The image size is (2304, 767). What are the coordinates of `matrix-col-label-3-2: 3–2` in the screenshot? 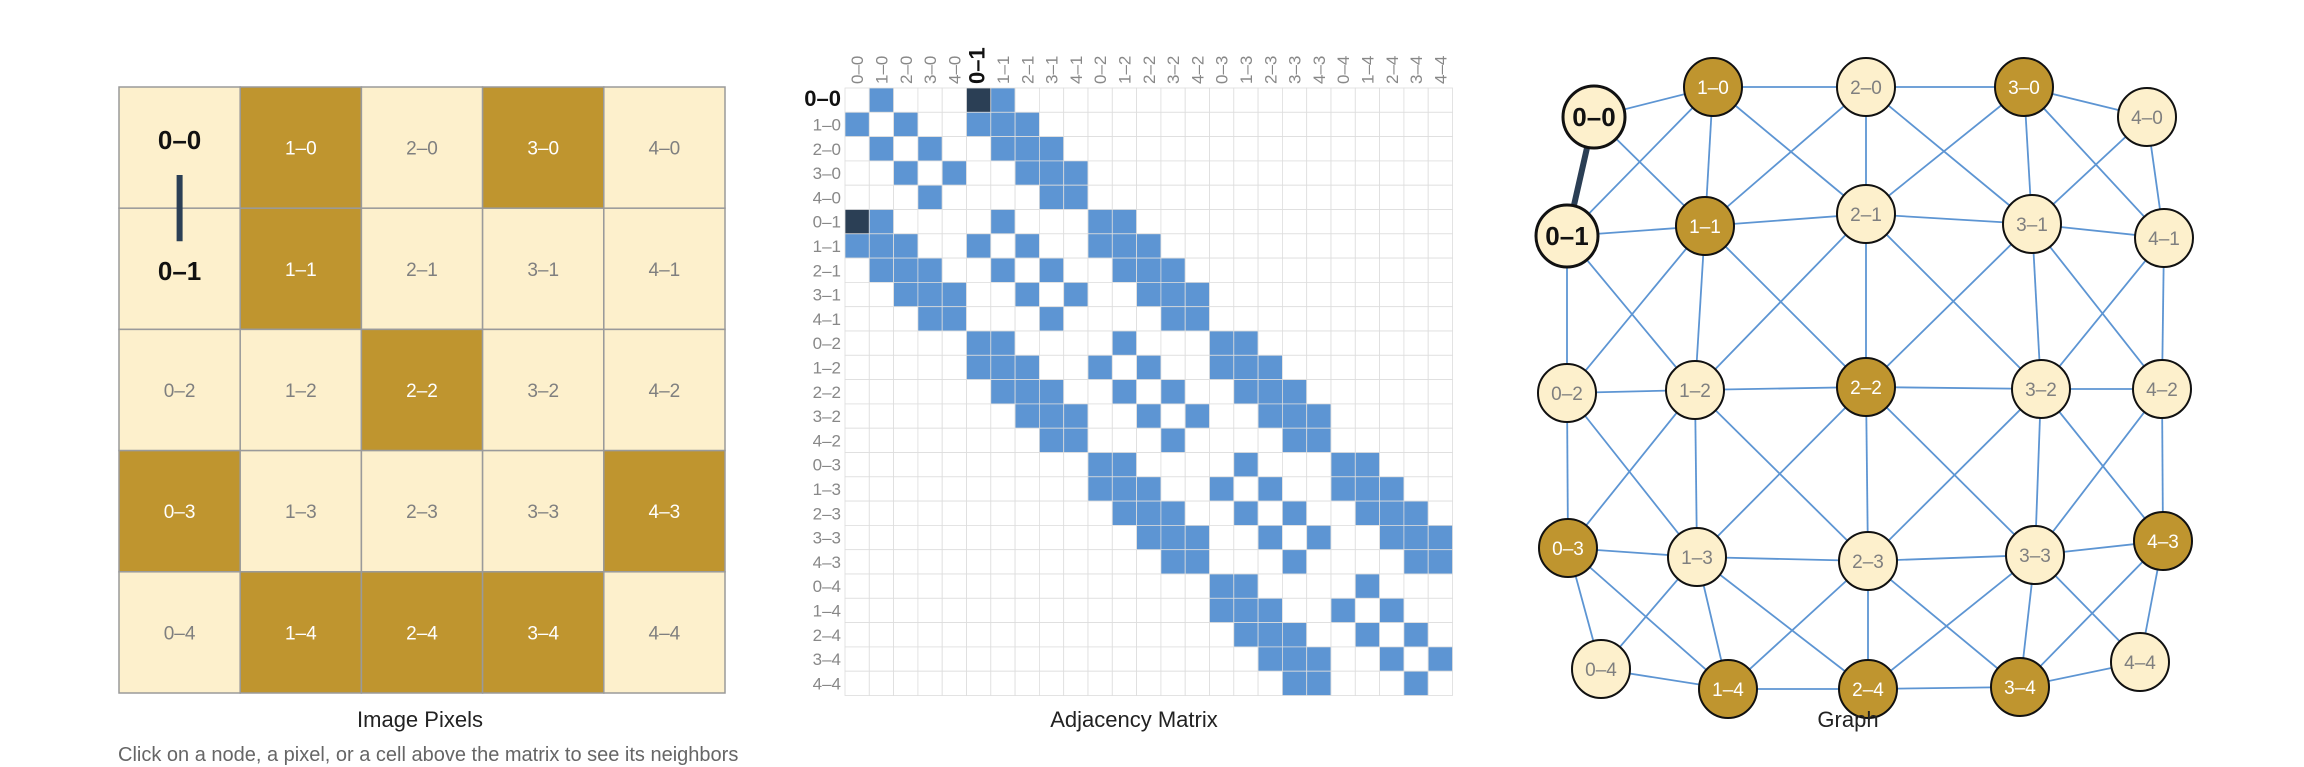 It's located at (1173, 70).